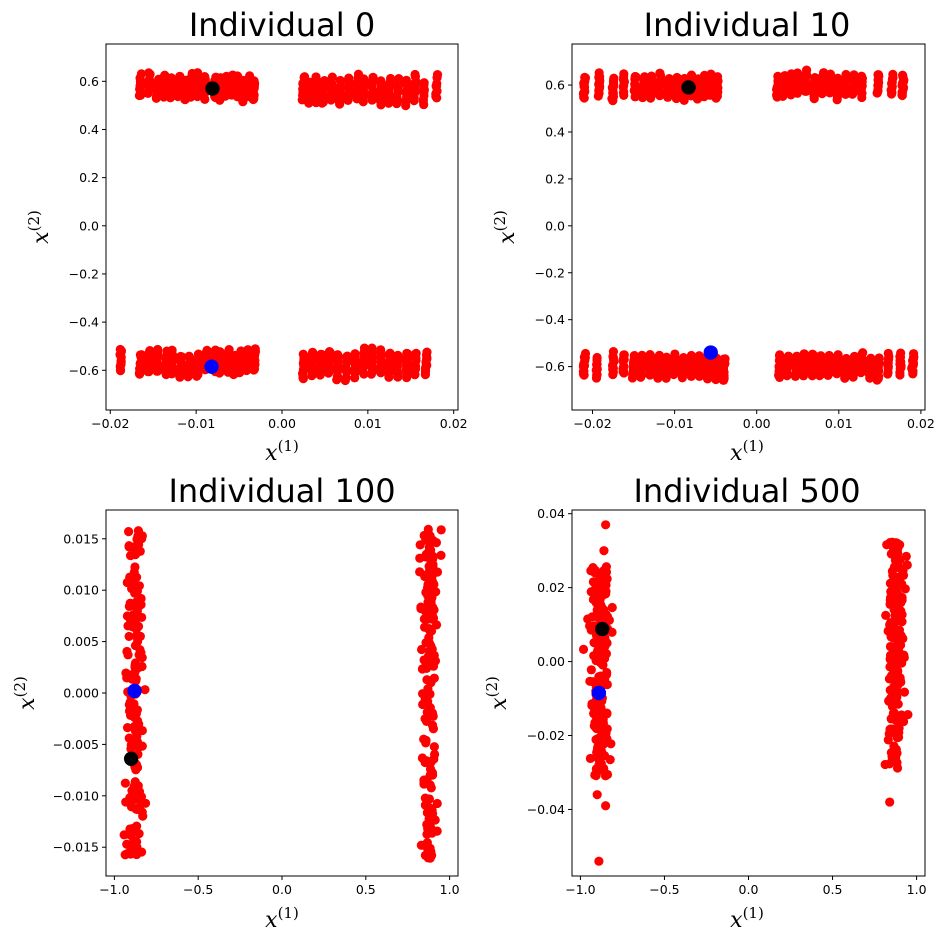 Image resolution: width=941 pixels, height=944 pixels. I want to click on y-tick-label: −0.010, so click(76, 795).